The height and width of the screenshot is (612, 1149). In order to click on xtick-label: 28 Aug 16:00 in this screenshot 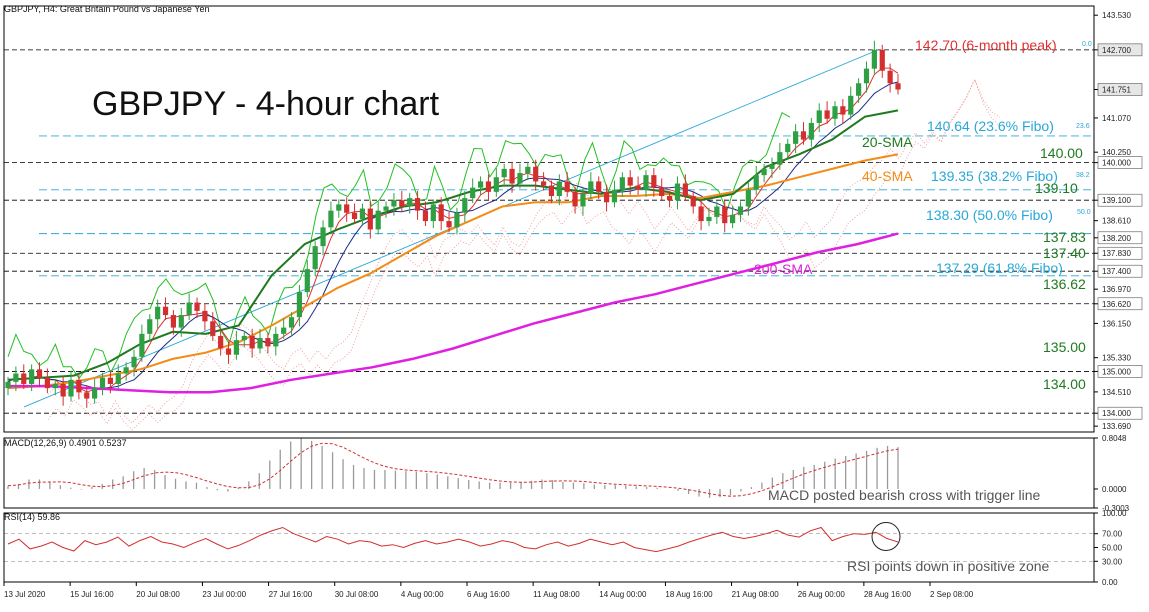, I will do `click(888, 594)`.